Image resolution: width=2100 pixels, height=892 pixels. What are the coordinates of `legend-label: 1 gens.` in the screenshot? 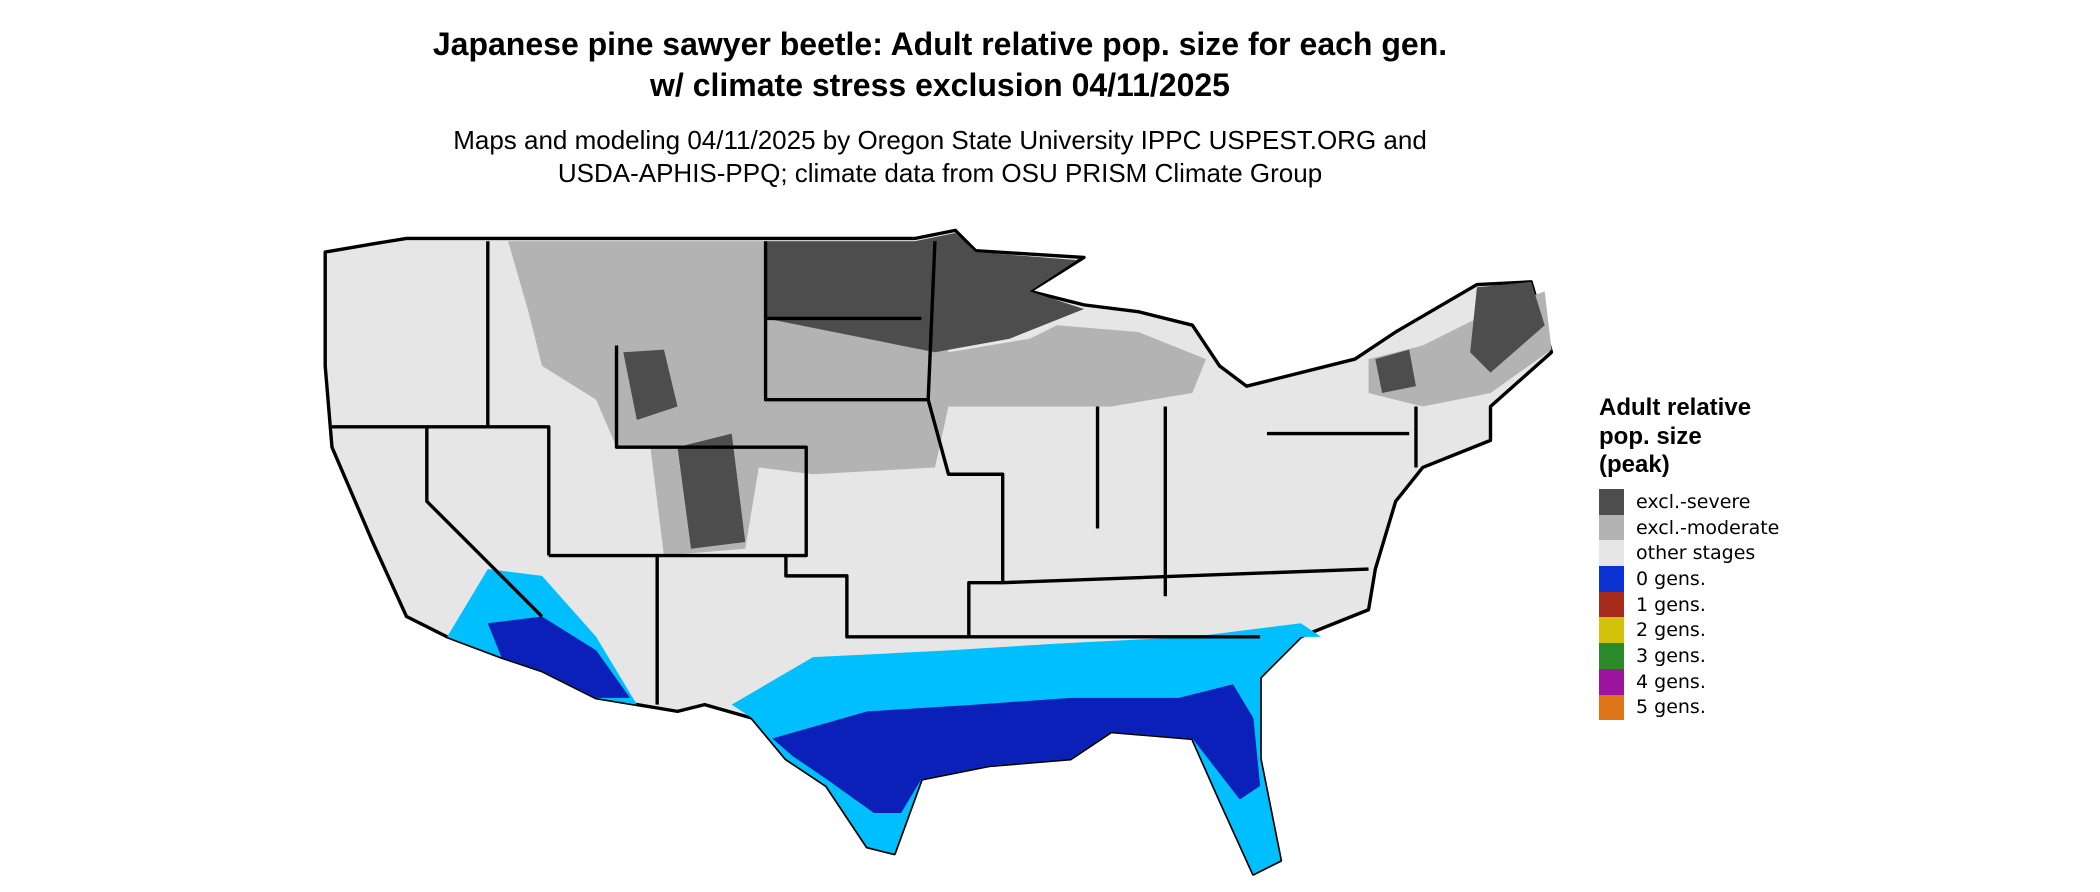 It's located at (1671, 604).